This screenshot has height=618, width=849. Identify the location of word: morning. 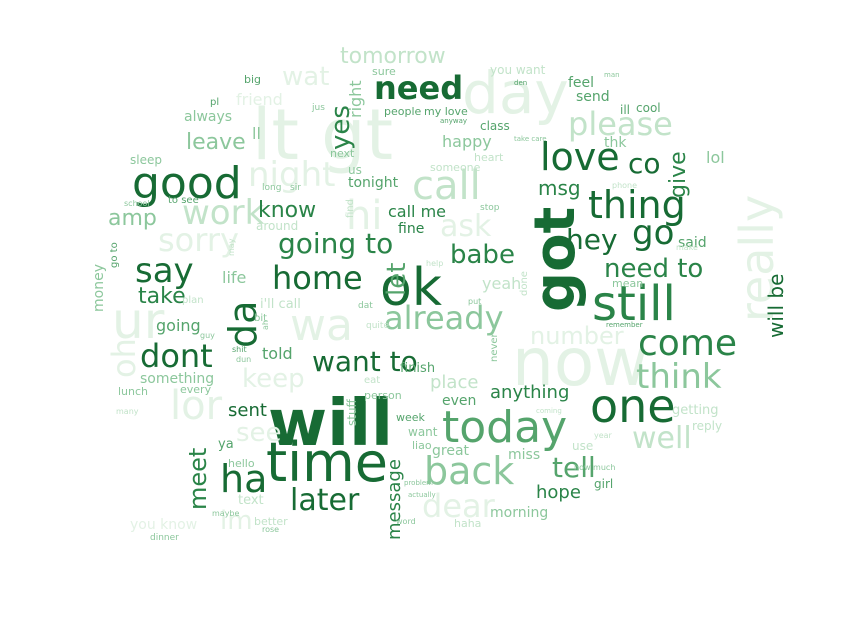
(519, 513).